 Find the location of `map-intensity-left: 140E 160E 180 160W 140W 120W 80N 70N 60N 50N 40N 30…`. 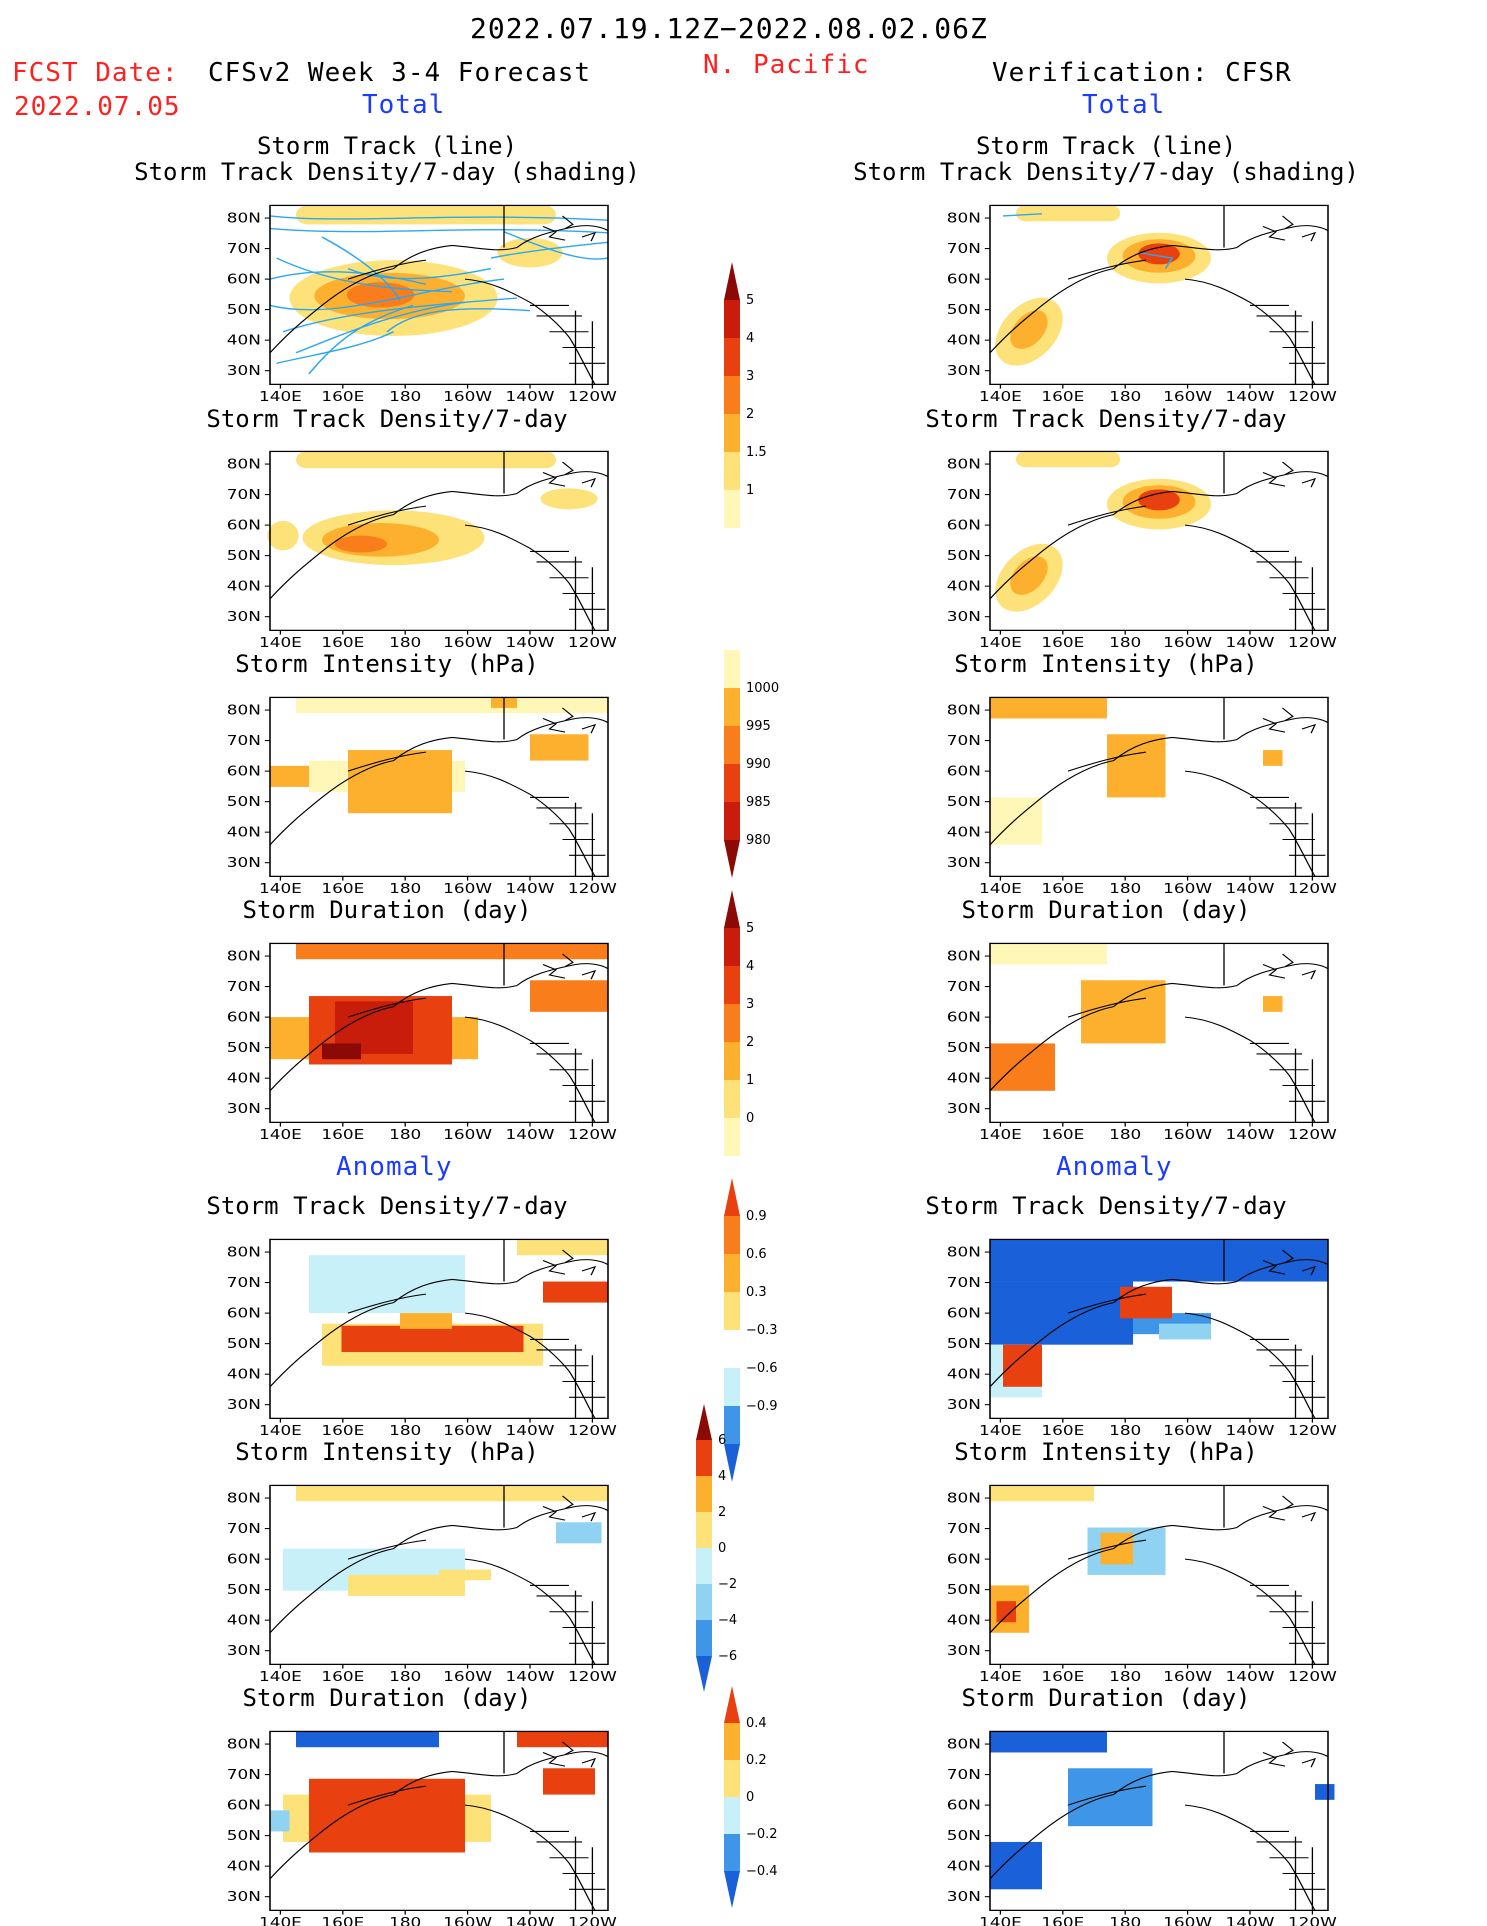

map-intensity-left: 140E 160E 180 160W 140W 120W 80N 70N 60N 50N 40N 30… is located at coordinates (422, 796).